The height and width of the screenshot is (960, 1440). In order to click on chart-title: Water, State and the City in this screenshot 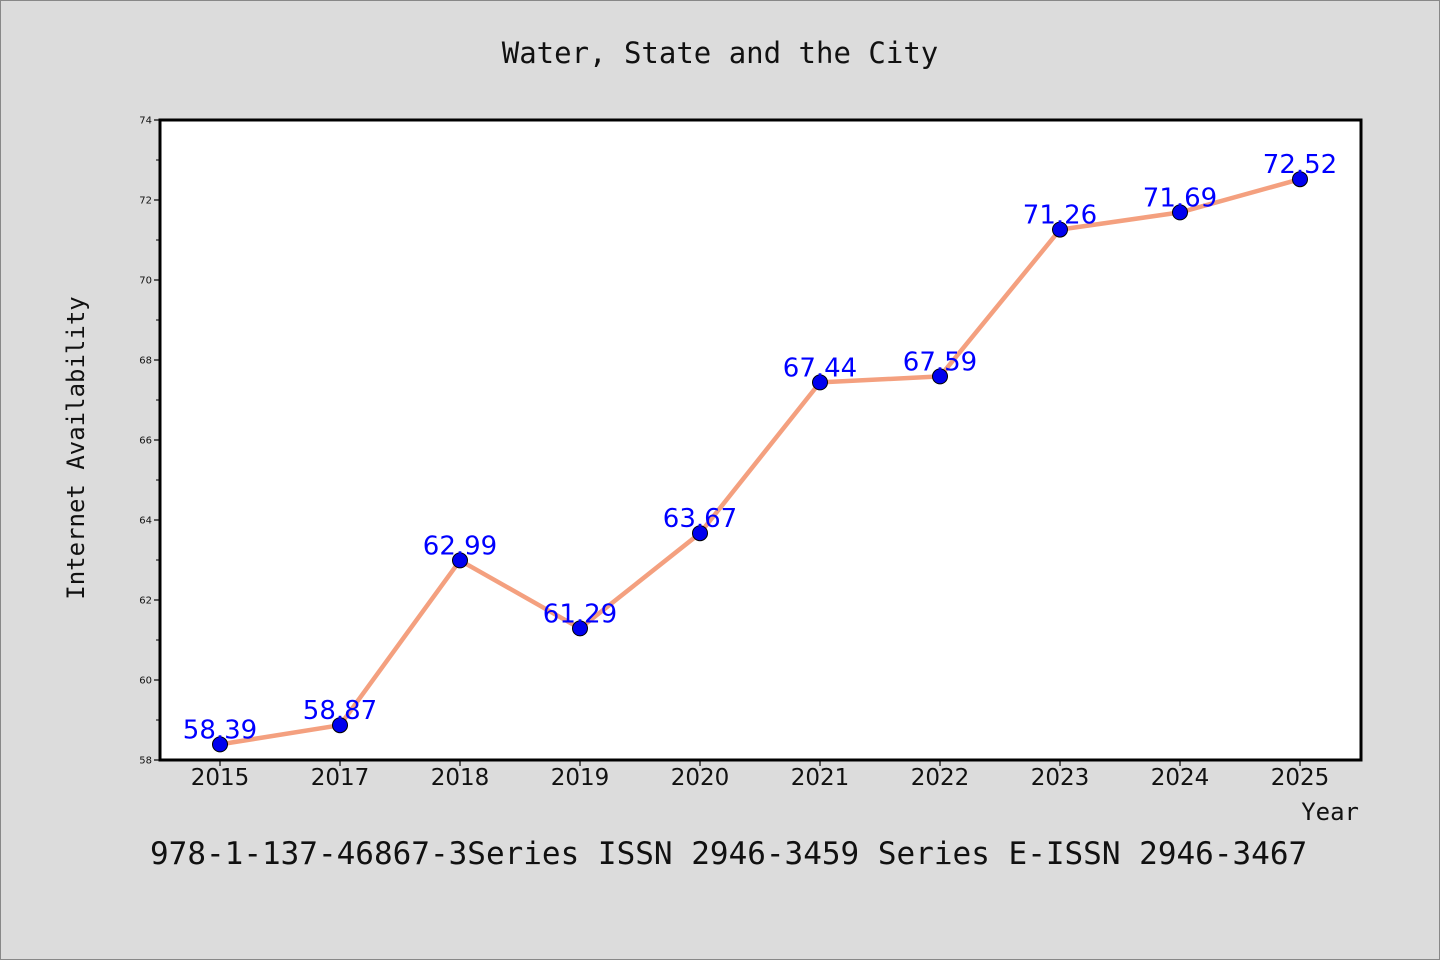, I will do `click(720, 53)`.